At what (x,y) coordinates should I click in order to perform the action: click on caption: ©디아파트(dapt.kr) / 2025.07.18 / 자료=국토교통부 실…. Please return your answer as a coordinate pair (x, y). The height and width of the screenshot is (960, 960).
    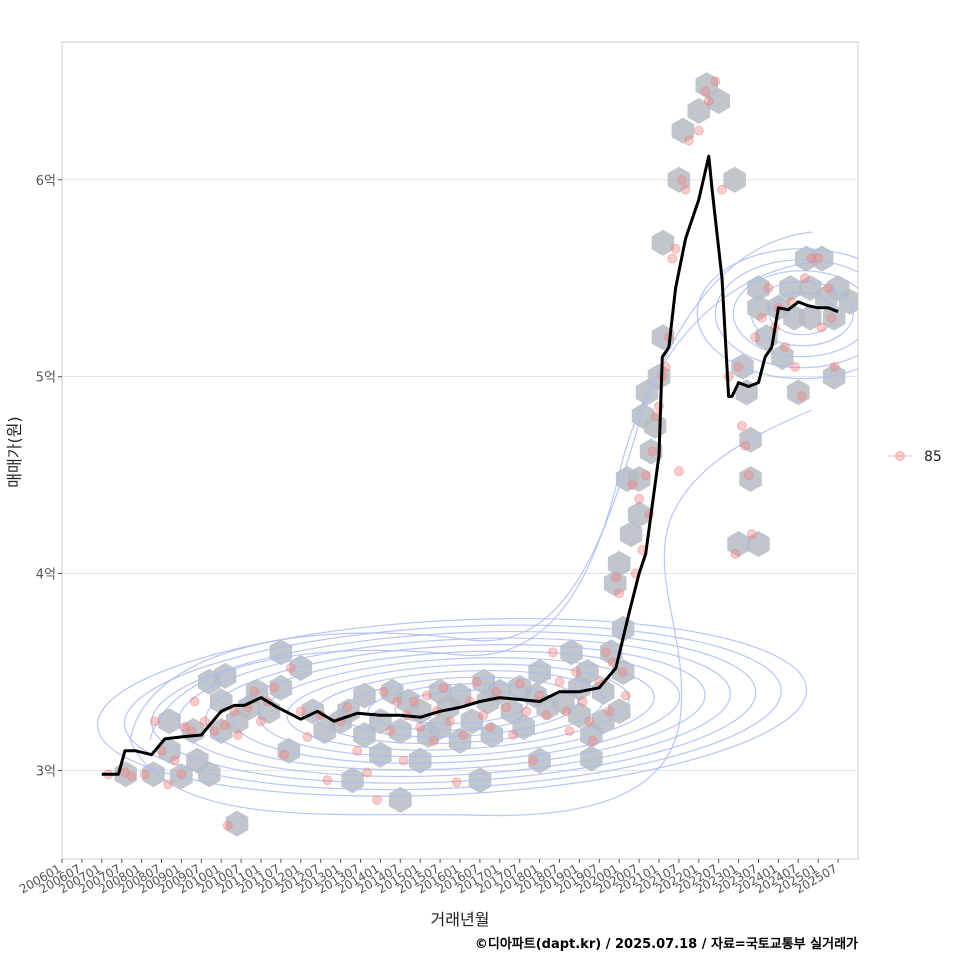
    Looking at the image, I should click on (666, 944).